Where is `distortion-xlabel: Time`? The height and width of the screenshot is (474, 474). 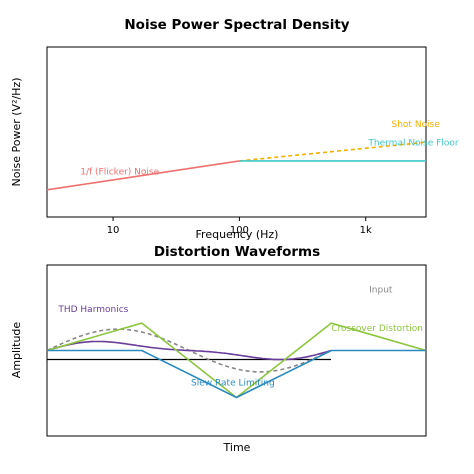
distortion-xlabel: Time is located at coordinates (237, 447).